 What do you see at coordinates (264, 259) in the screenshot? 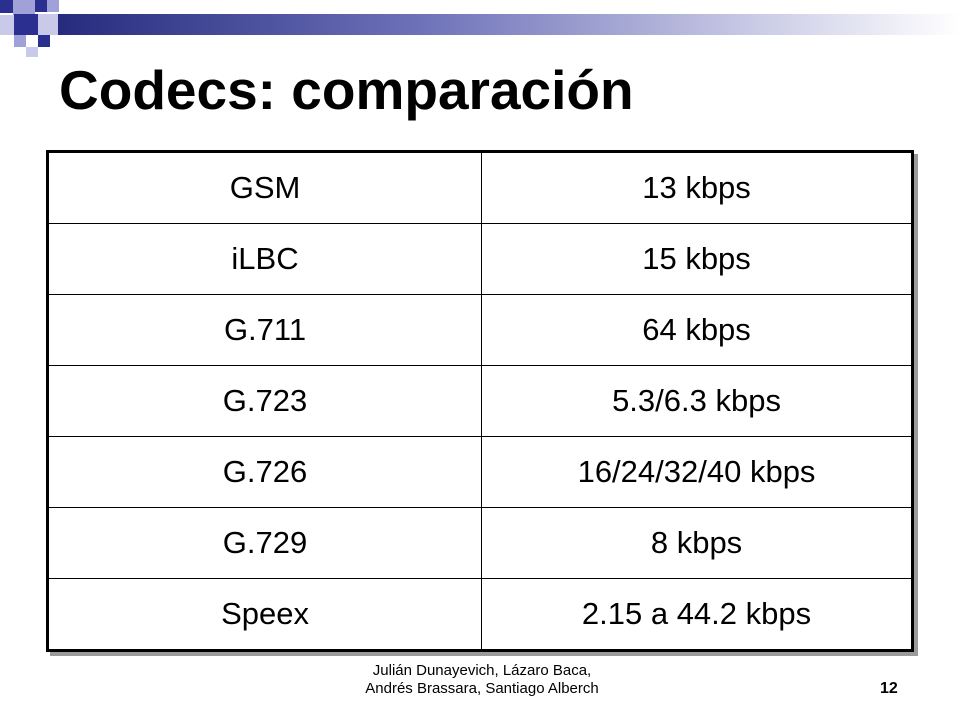
I see `codec-name-cell: iLBC` at bounding box center [264, 259].